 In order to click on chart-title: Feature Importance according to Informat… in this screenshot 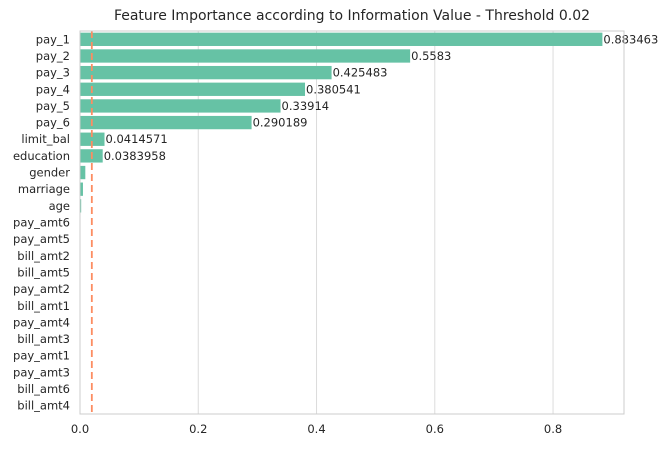, I will do `click(352, 16)`.